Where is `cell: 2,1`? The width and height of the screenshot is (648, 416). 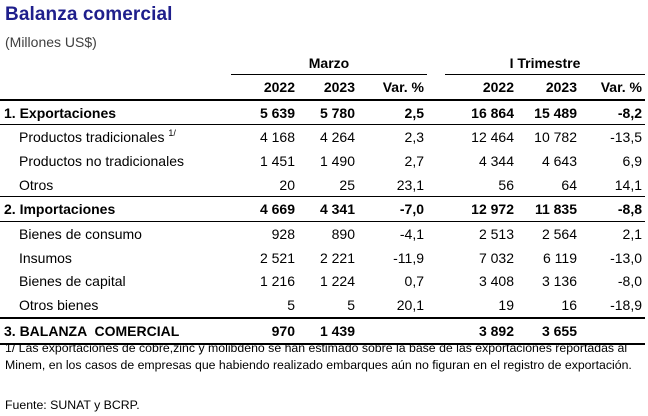
cell: 2,1 is located at coordinates (632, 233).